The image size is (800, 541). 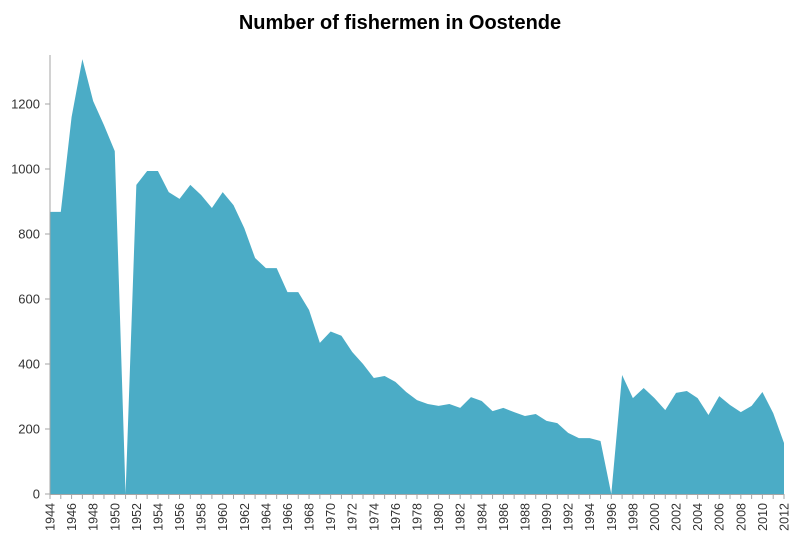 What do you see at coordinates (525, 517) in the screenshot?
I see `x-tick-label: 1988` at bounding box center [525, 517].